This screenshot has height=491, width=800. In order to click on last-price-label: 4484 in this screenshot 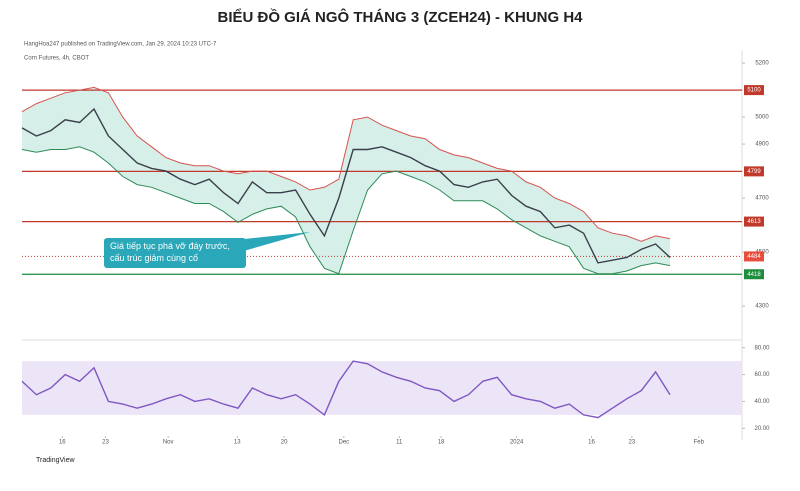, I will do `click(754, 257)`.